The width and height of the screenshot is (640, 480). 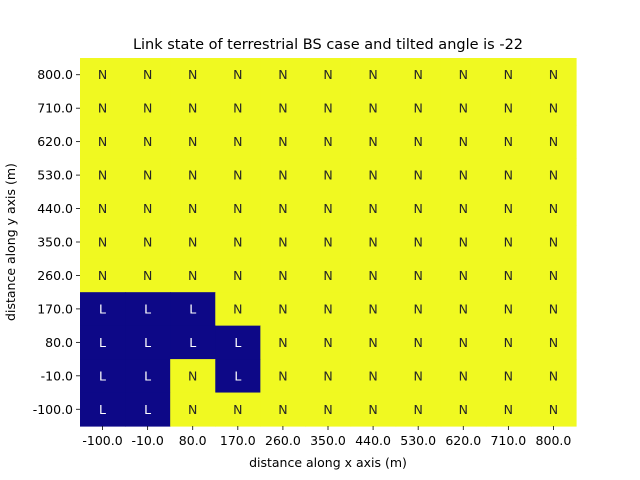 I want to click on x-tick-label: 530.0, so click(x=418, y=440).